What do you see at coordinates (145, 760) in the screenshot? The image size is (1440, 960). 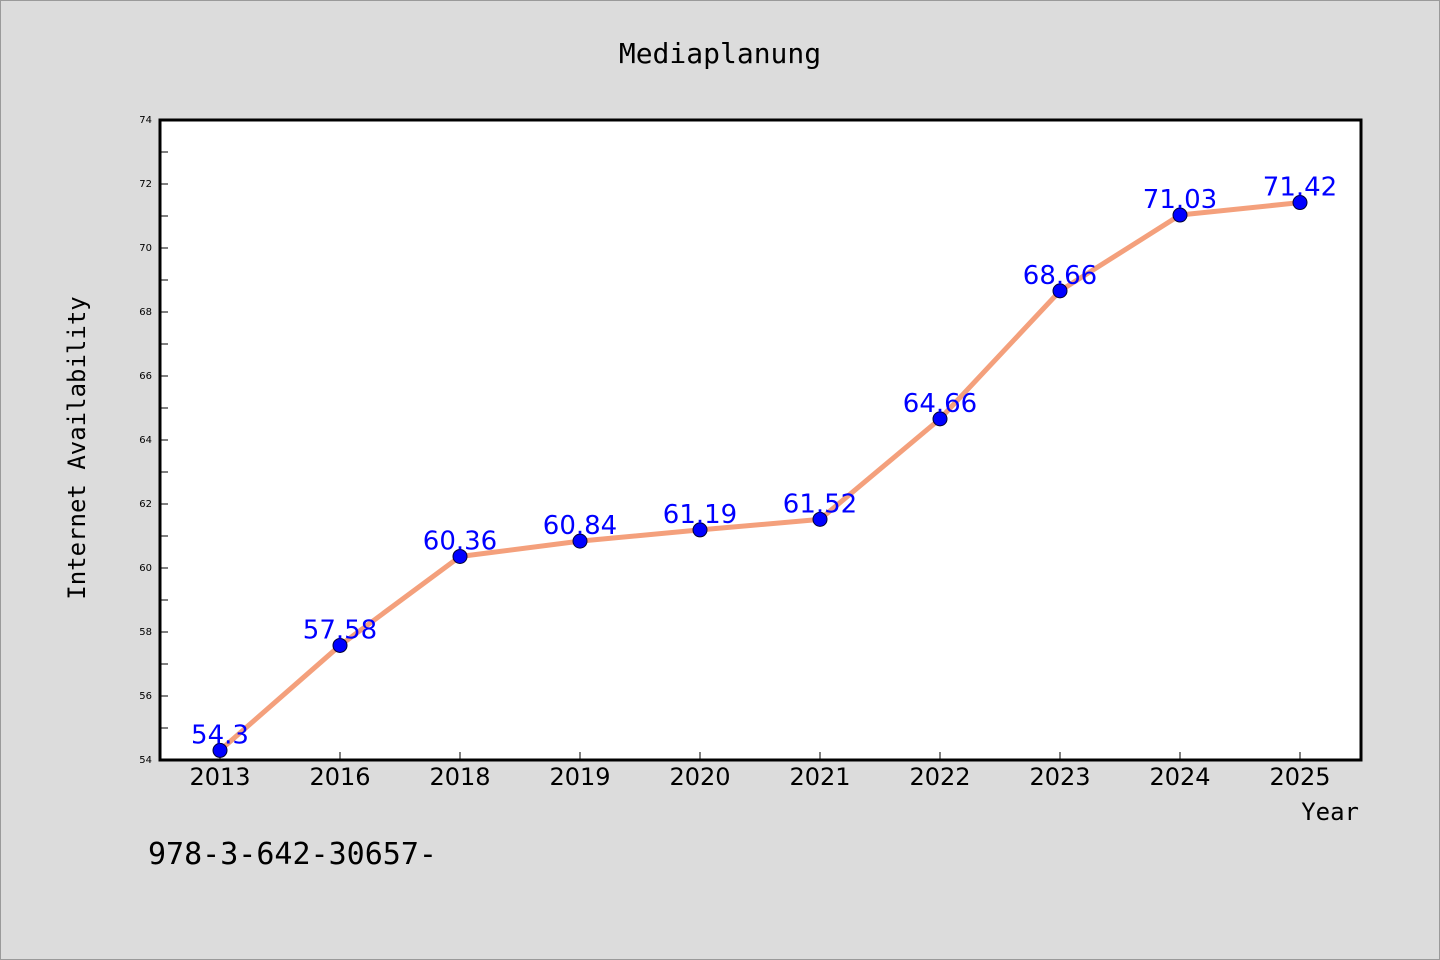 I see `y-tick-label: 54` at bounding box center [145, 760].